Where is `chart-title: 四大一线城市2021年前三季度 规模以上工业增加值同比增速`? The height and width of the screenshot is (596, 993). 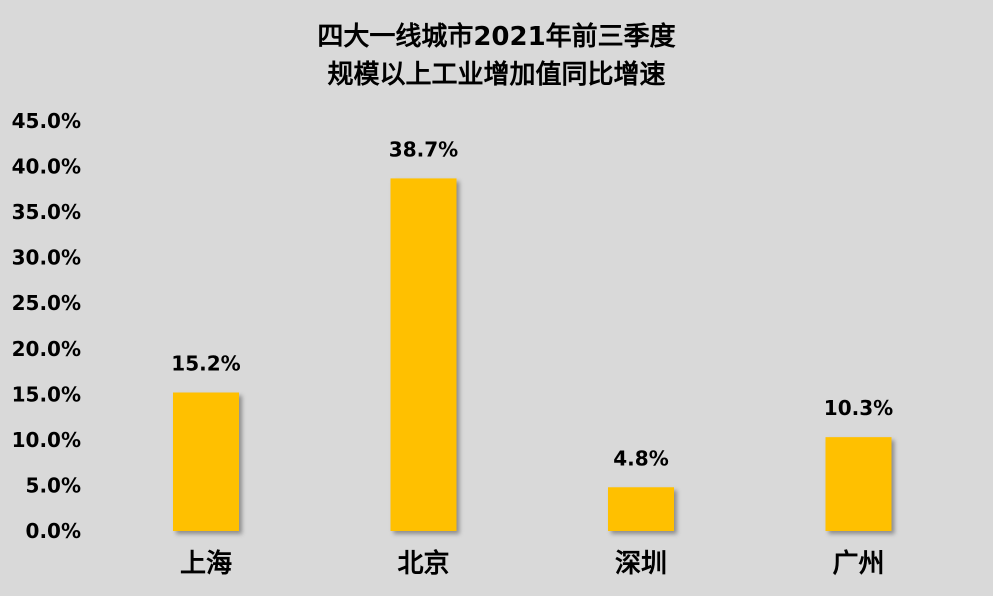 chart-title: 四大一线城市2021年前三季度 规模以上工业增加值同比增速 is located at coordinates (496, 56).